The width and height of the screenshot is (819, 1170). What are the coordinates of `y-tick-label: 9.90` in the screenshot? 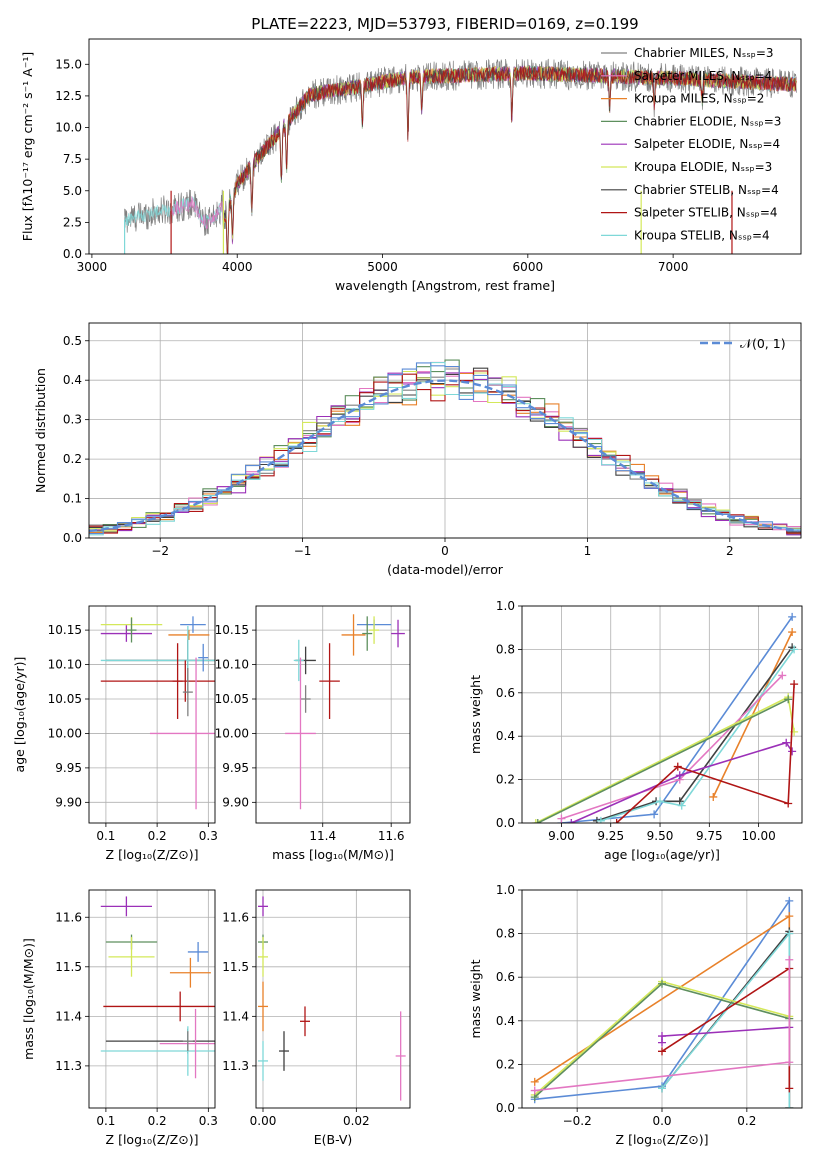 It's located at (68, 802).